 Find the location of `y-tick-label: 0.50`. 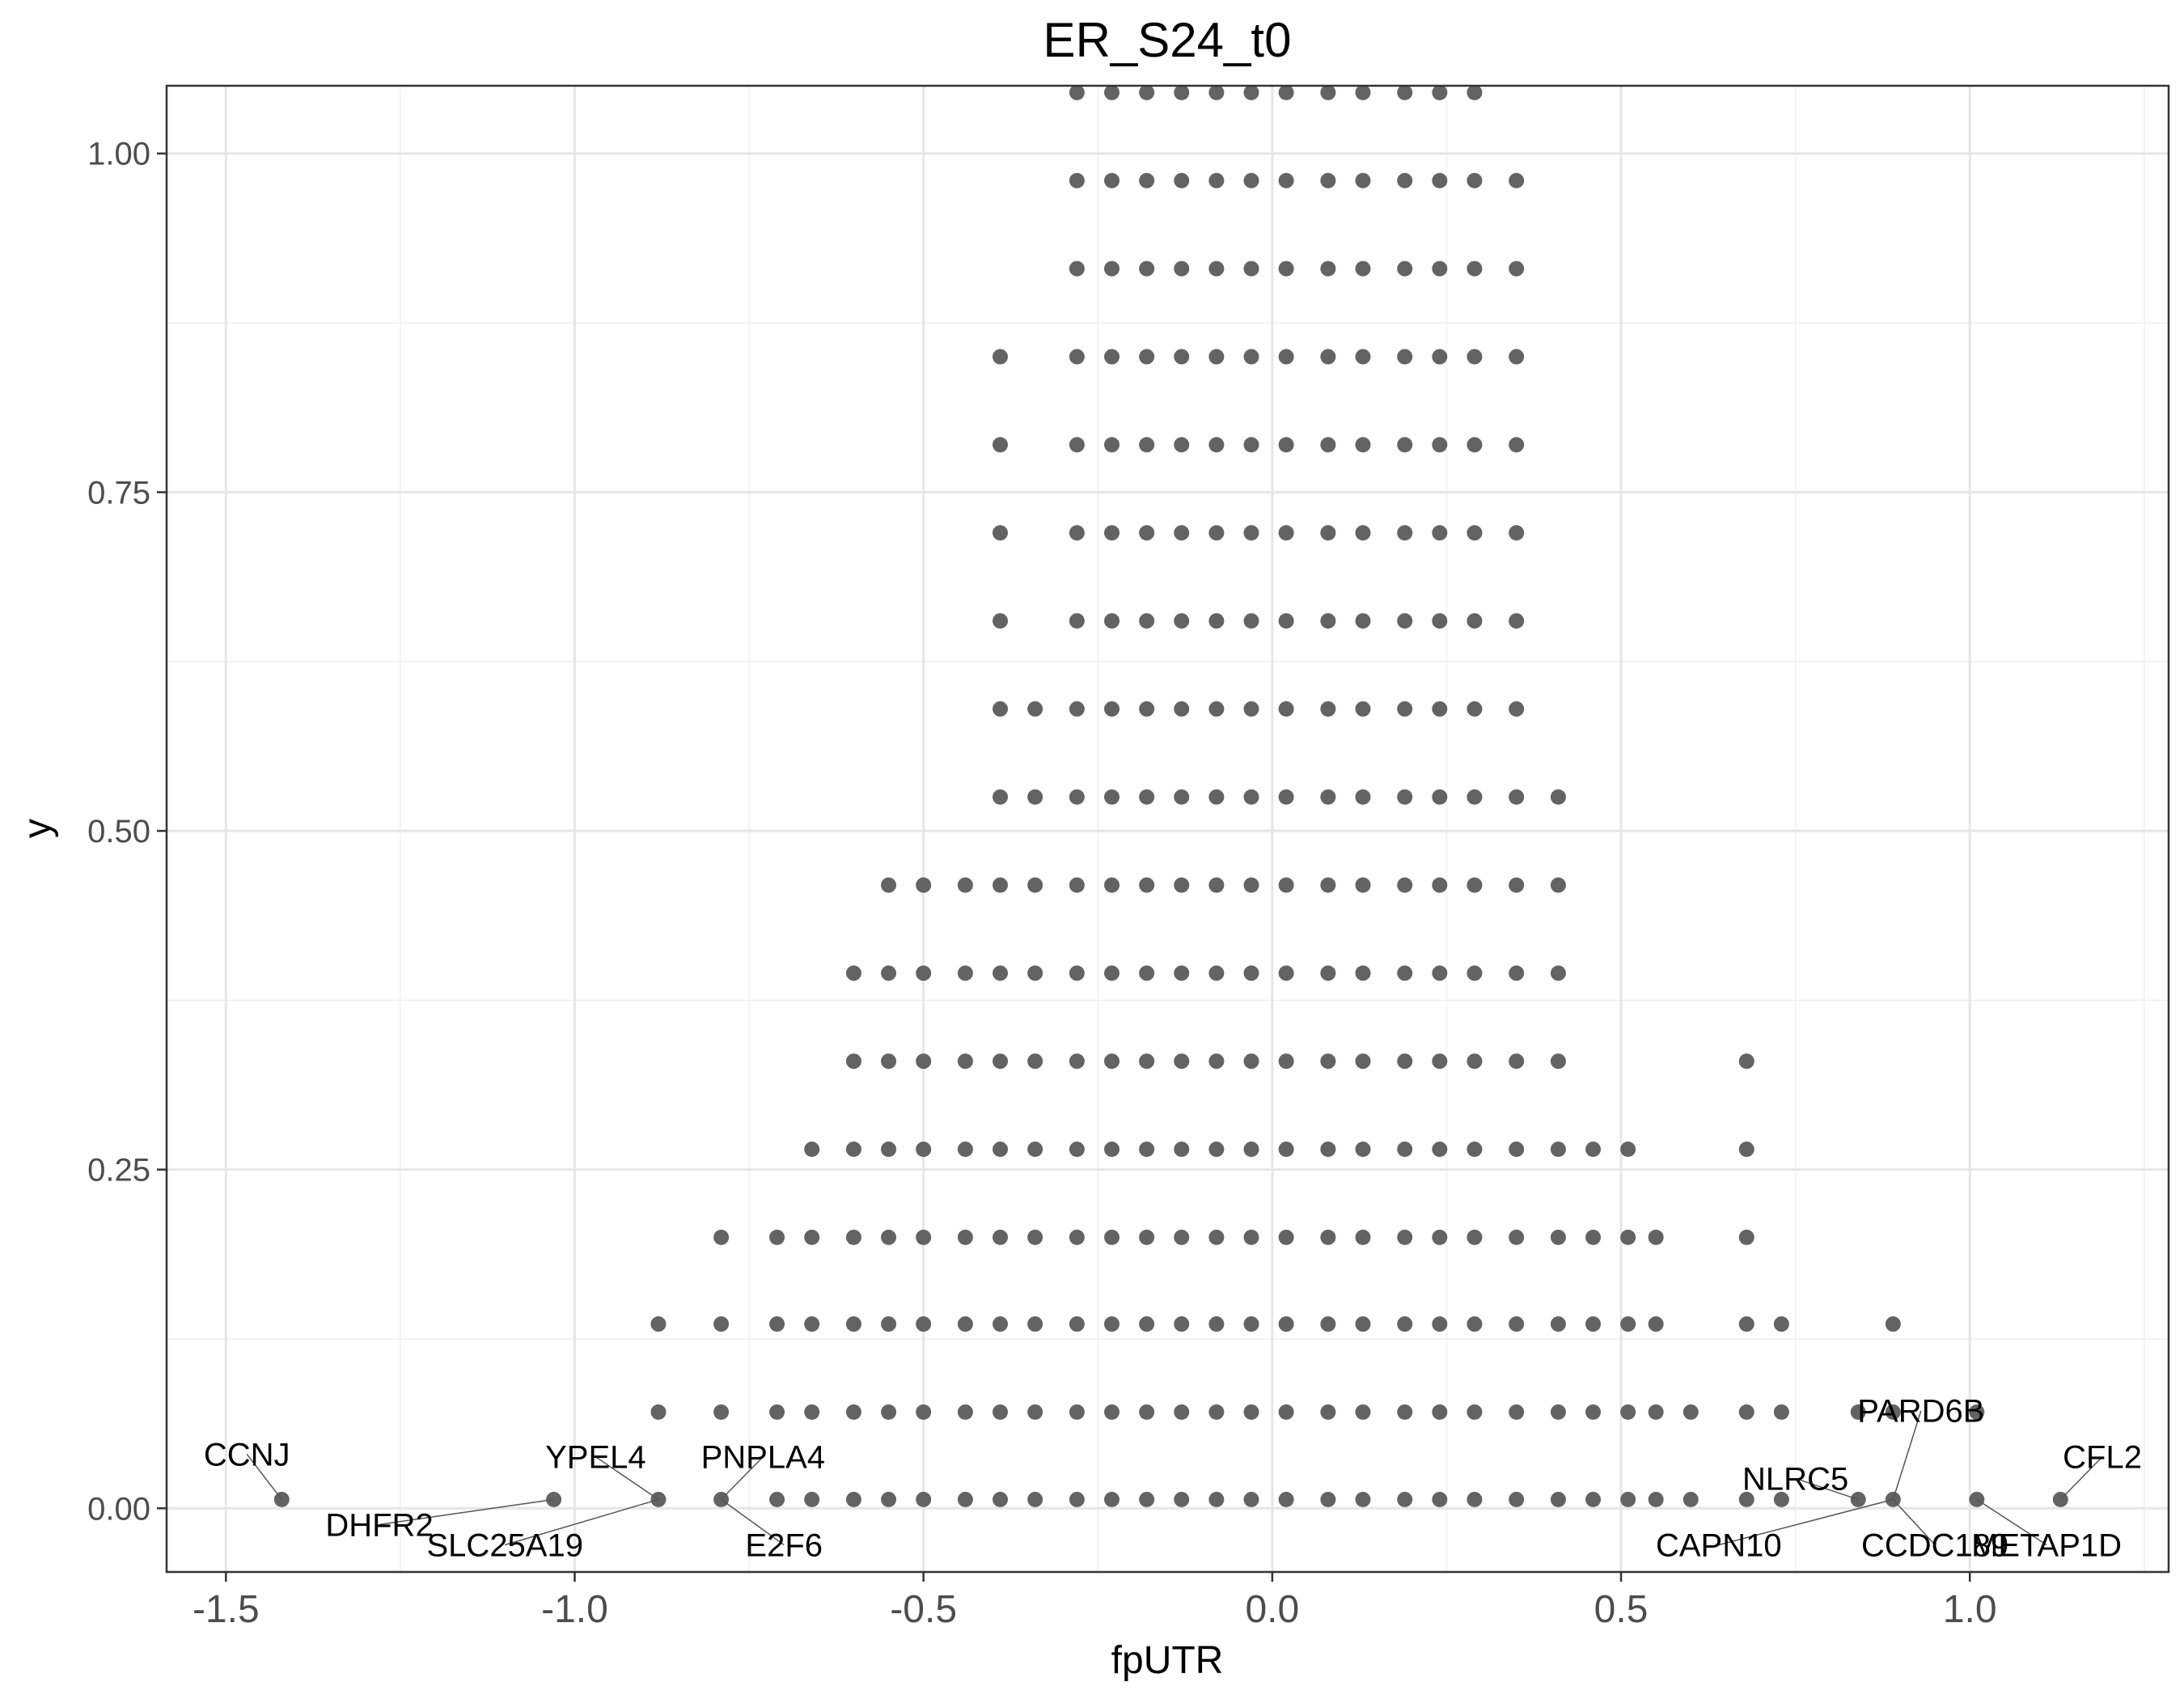

y-tick-label: 0.50 is located at coordinates (119, 832).